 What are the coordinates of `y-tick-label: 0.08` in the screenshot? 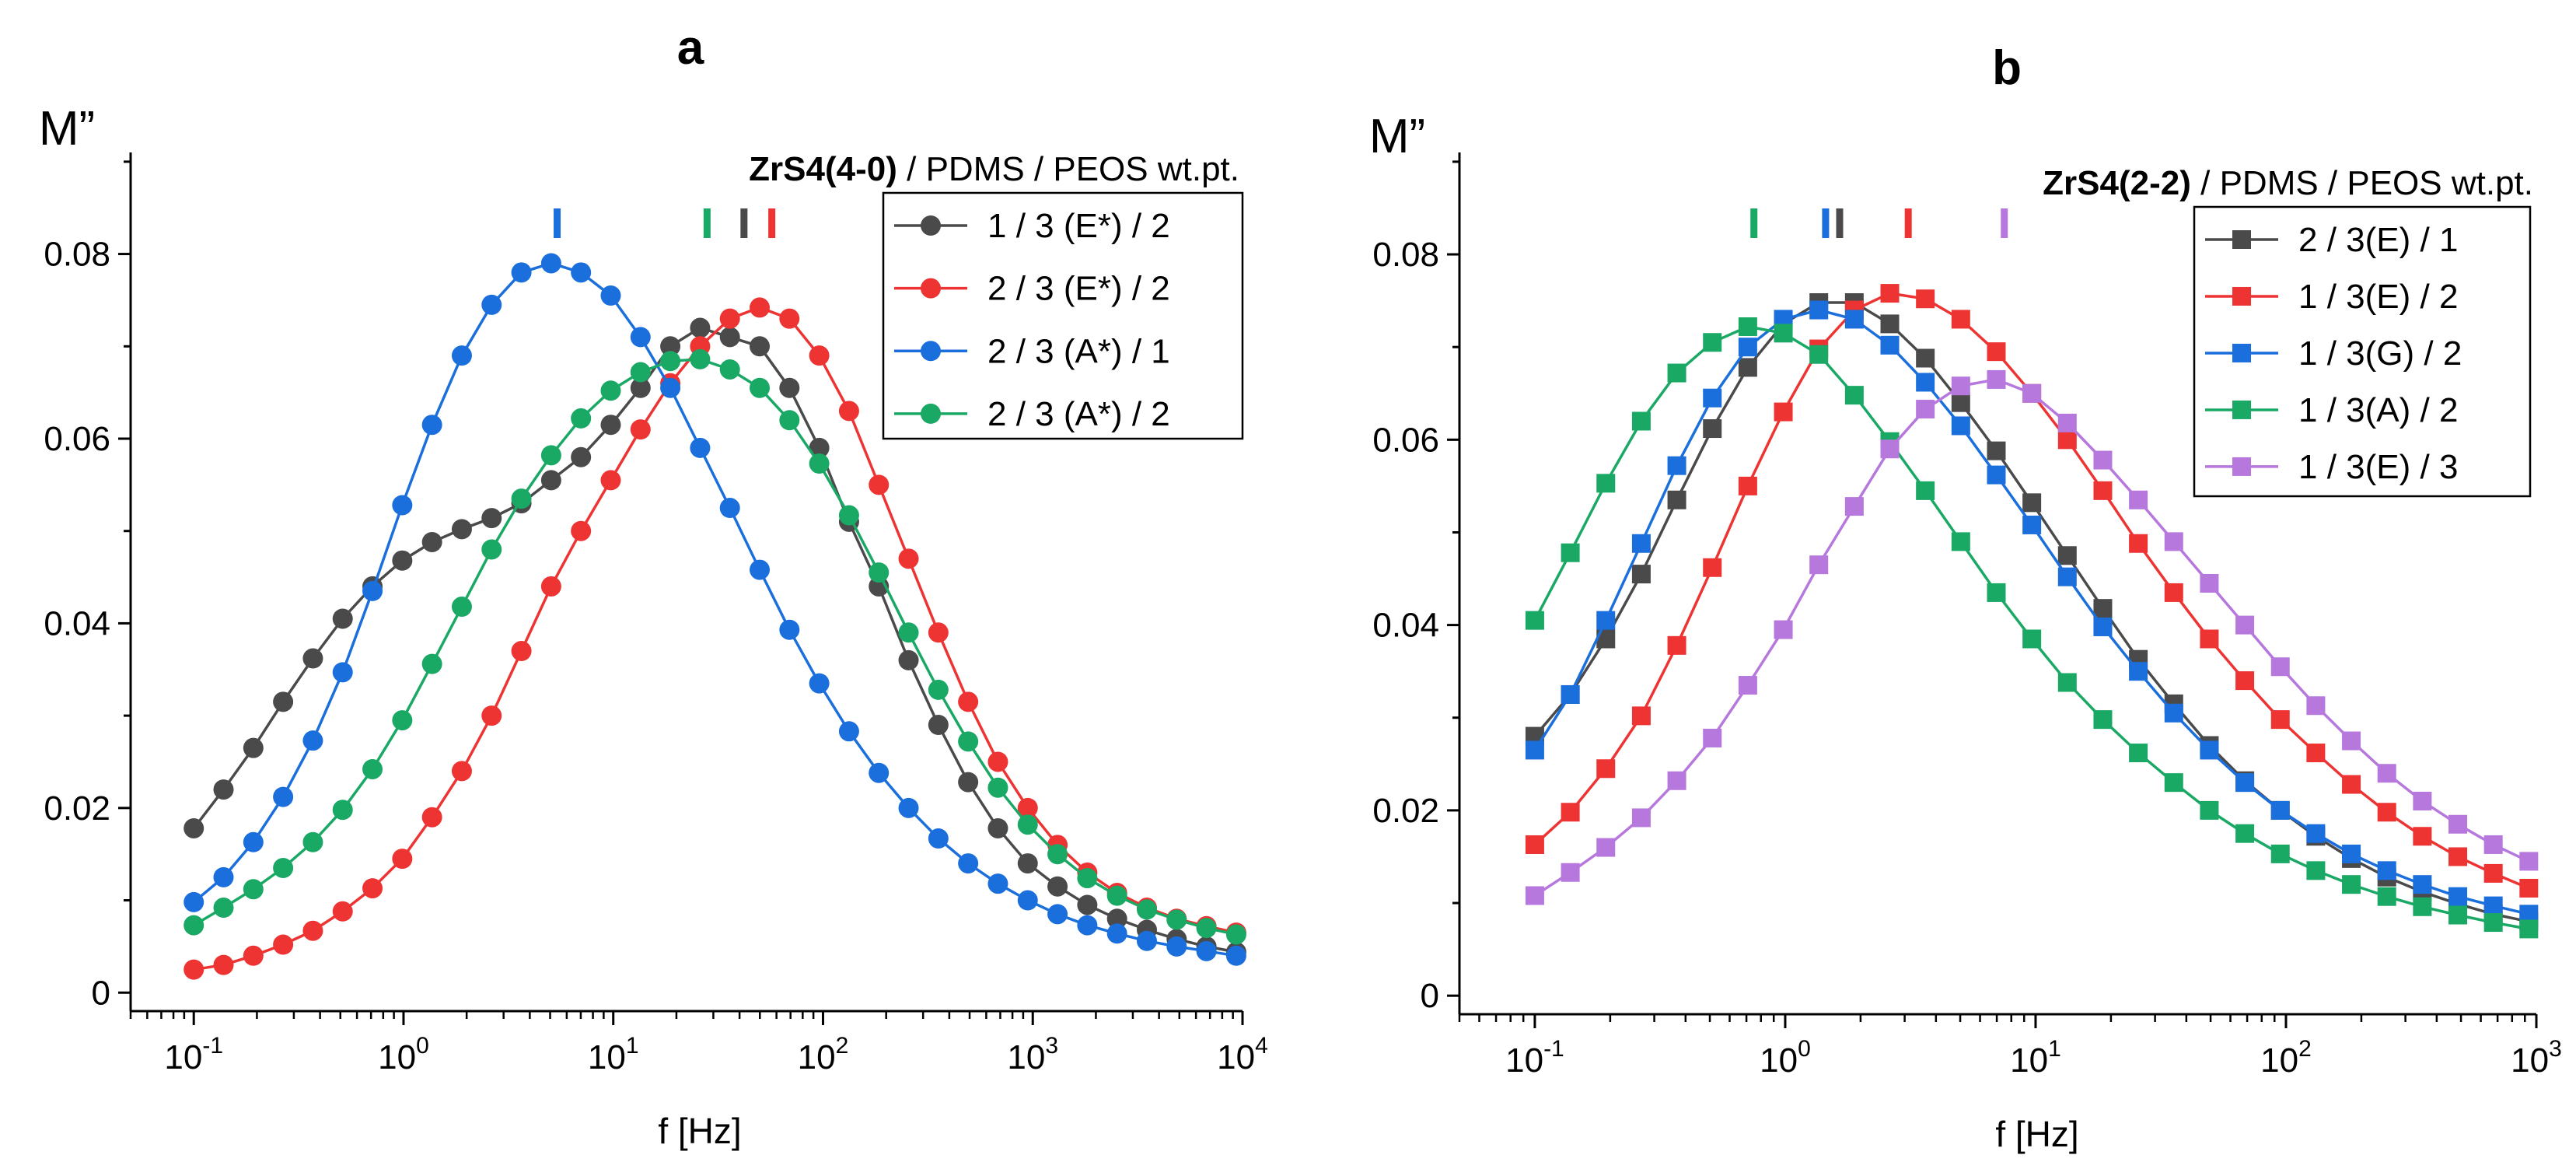 It's located at (1405, 255).